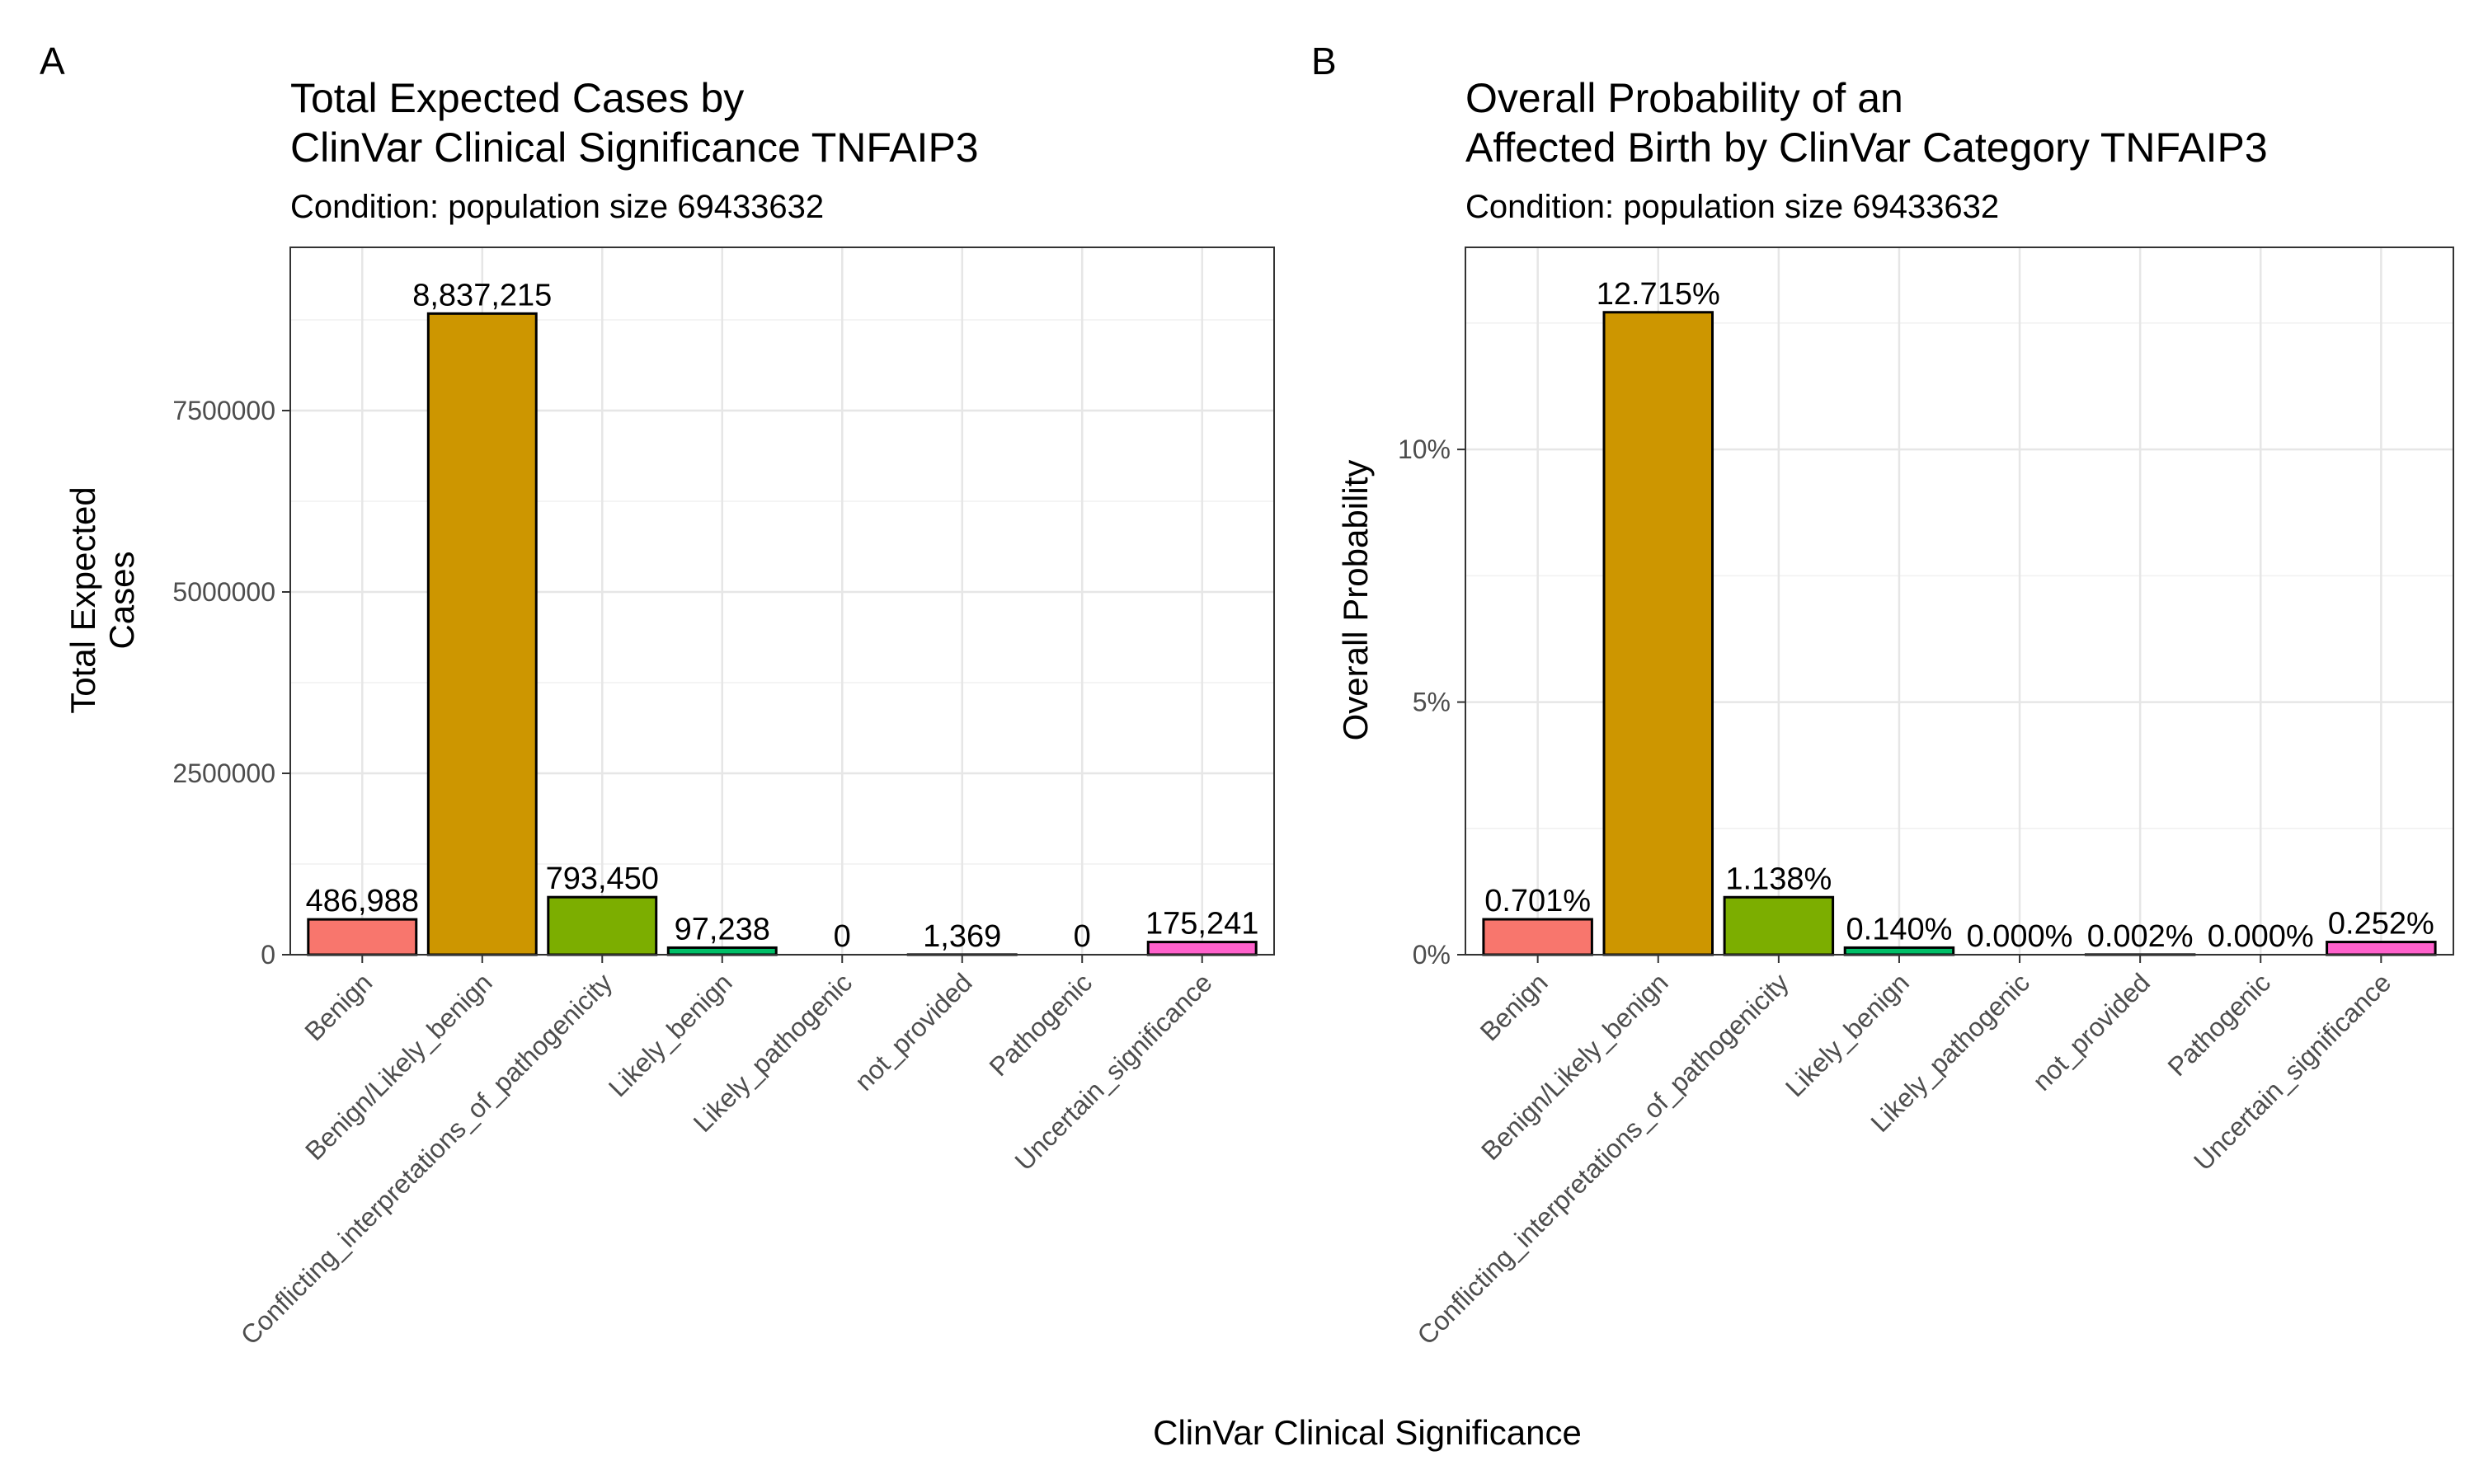  What do you see at coordinates (962, 937) in the screenshot?
I see `data-label: 1,369` at bounding box center [962, 937].